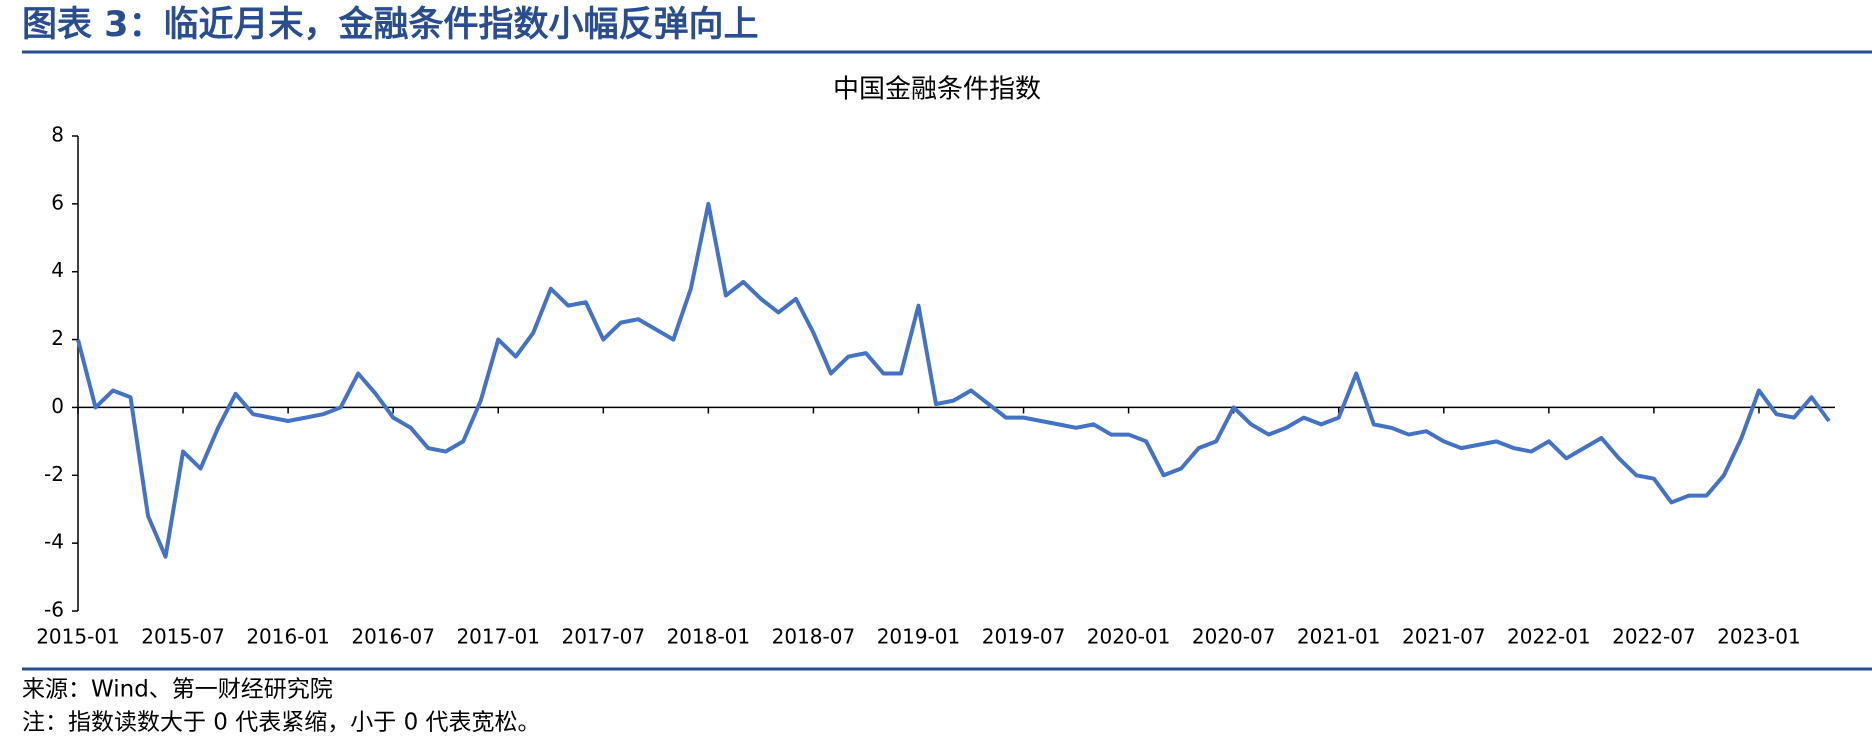 The width and height of the screenshot is (1872, 742). I want to click on y-tick-label: -2, so click(54, 474).